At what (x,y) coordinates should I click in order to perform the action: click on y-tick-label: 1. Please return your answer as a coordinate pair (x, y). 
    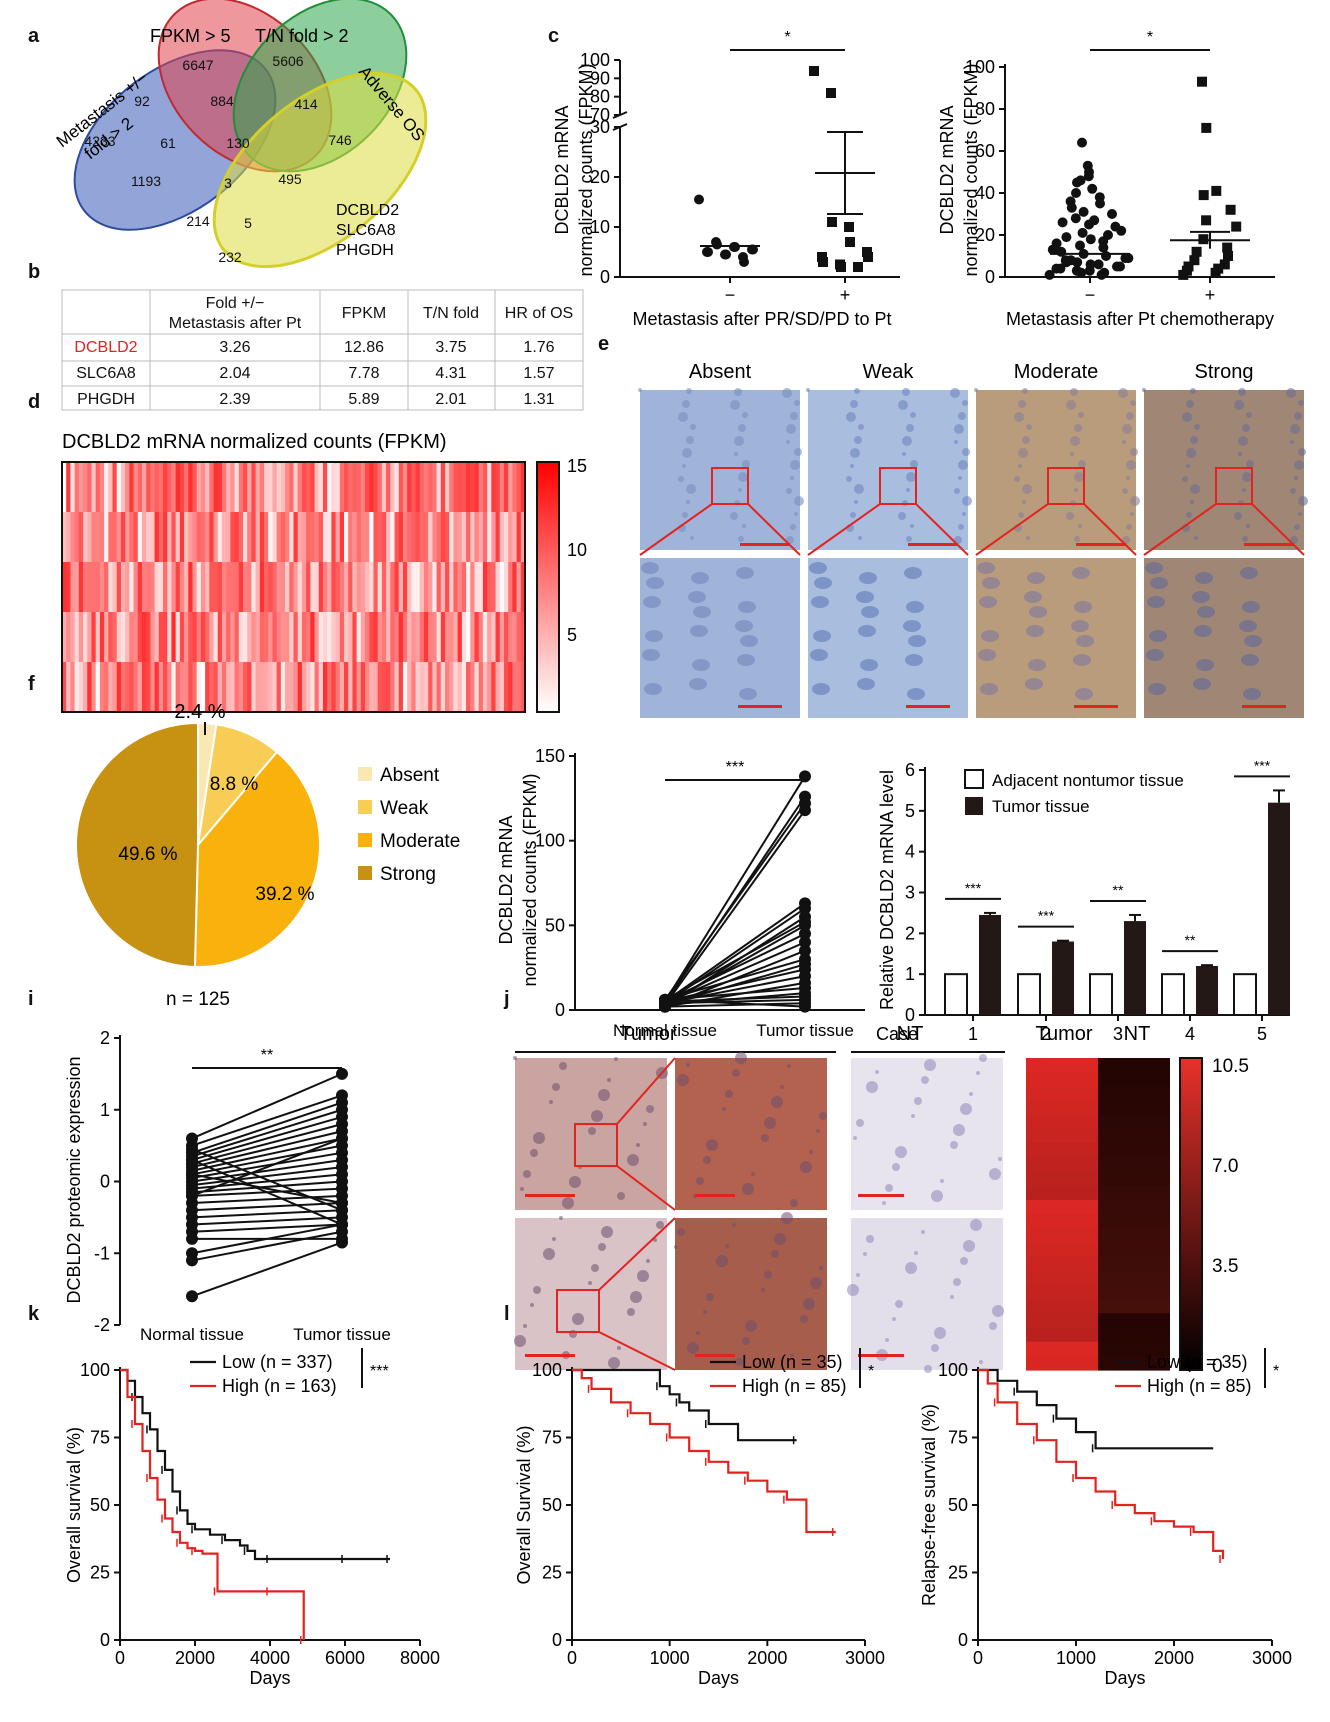
    Looking at the image, I should click on (910, 974).